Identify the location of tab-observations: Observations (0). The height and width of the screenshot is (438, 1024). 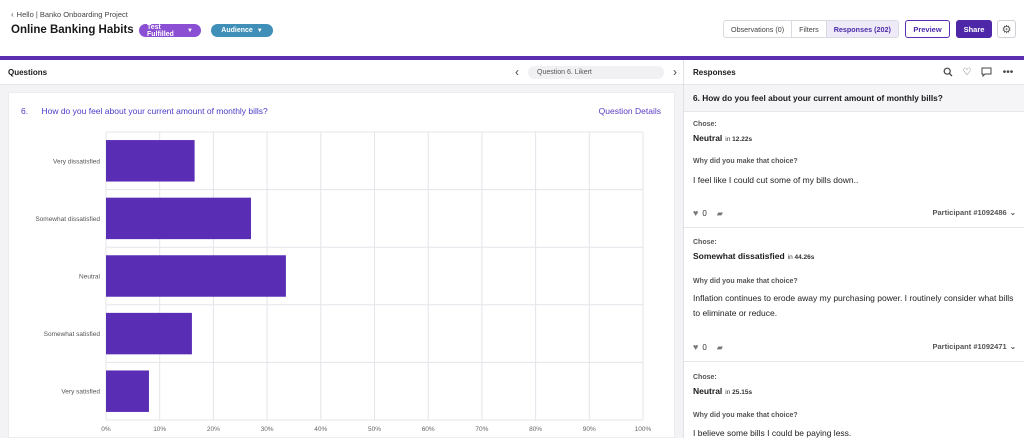
(758, 29).